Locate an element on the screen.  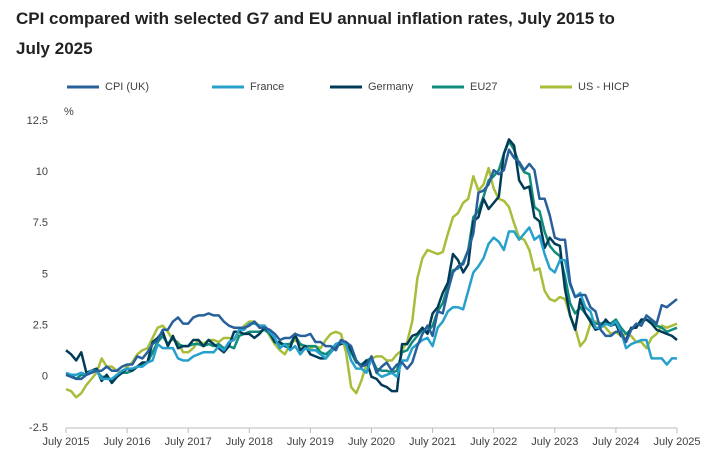
y-tick-label: 2.5 is located at coordinates (40, 326).